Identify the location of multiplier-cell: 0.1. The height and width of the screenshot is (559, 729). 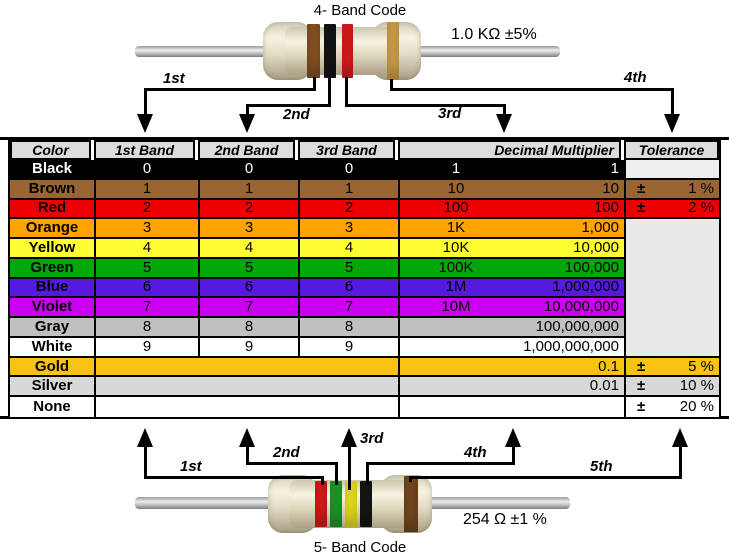
(511, 367).